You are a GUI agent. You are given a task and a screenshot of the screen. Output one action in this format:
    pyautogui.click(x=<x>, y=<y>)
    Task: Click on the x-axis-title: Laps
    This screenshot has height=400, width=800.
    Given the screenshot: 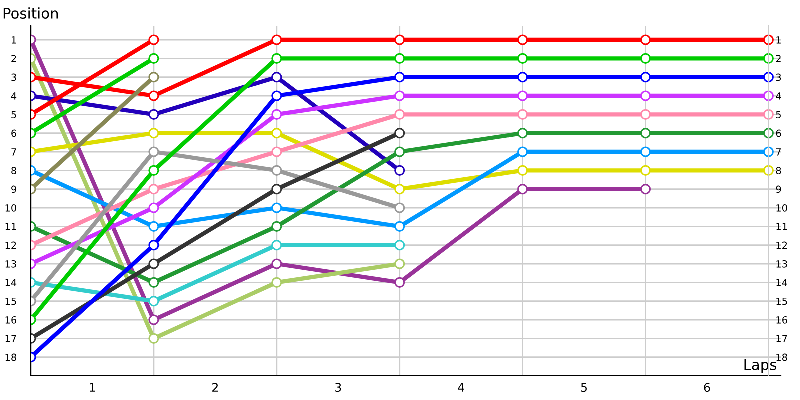 What is the action you would take?
    pyautogui.click(x=760, y=367)
    